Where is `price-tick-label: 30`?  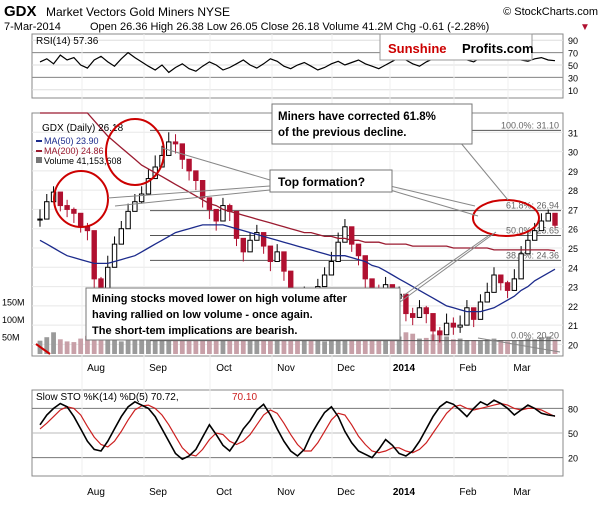 price-tick-label: 30 is located at coordinates (573, 153).